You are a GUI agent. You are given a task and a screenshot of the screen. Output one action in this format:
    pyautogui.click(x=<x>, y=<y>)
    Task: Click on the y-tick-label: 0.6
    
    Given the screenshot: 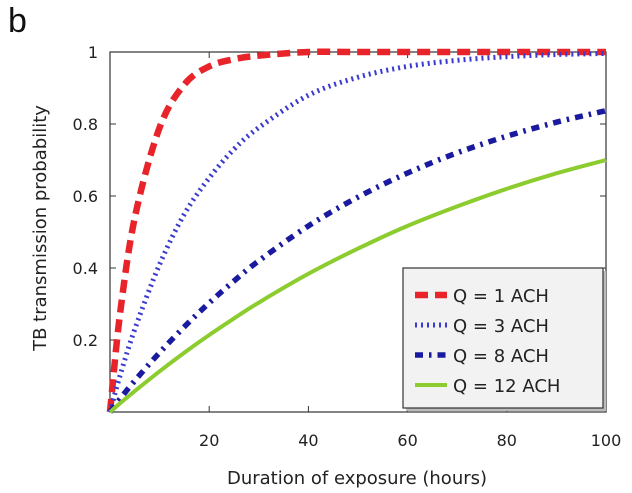 What is the action you would take?
    pyautogui.click(x=85, y=196)
    